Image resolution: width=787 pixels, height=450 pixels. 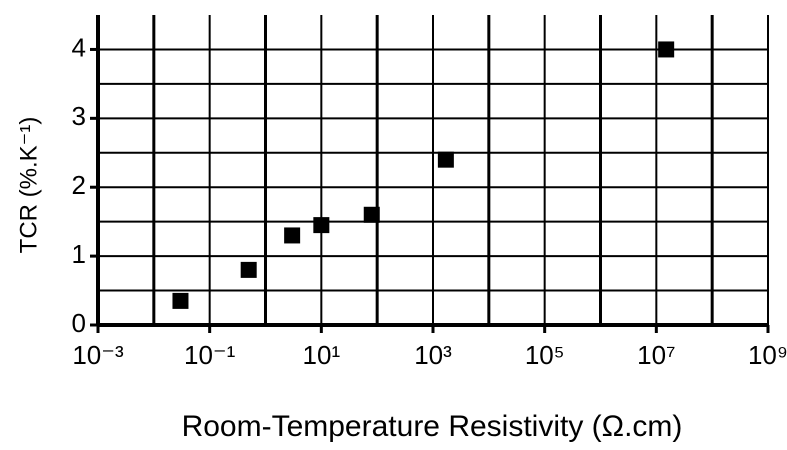 I want to click on y-tick-label: 1, so click(x=79, y=254).